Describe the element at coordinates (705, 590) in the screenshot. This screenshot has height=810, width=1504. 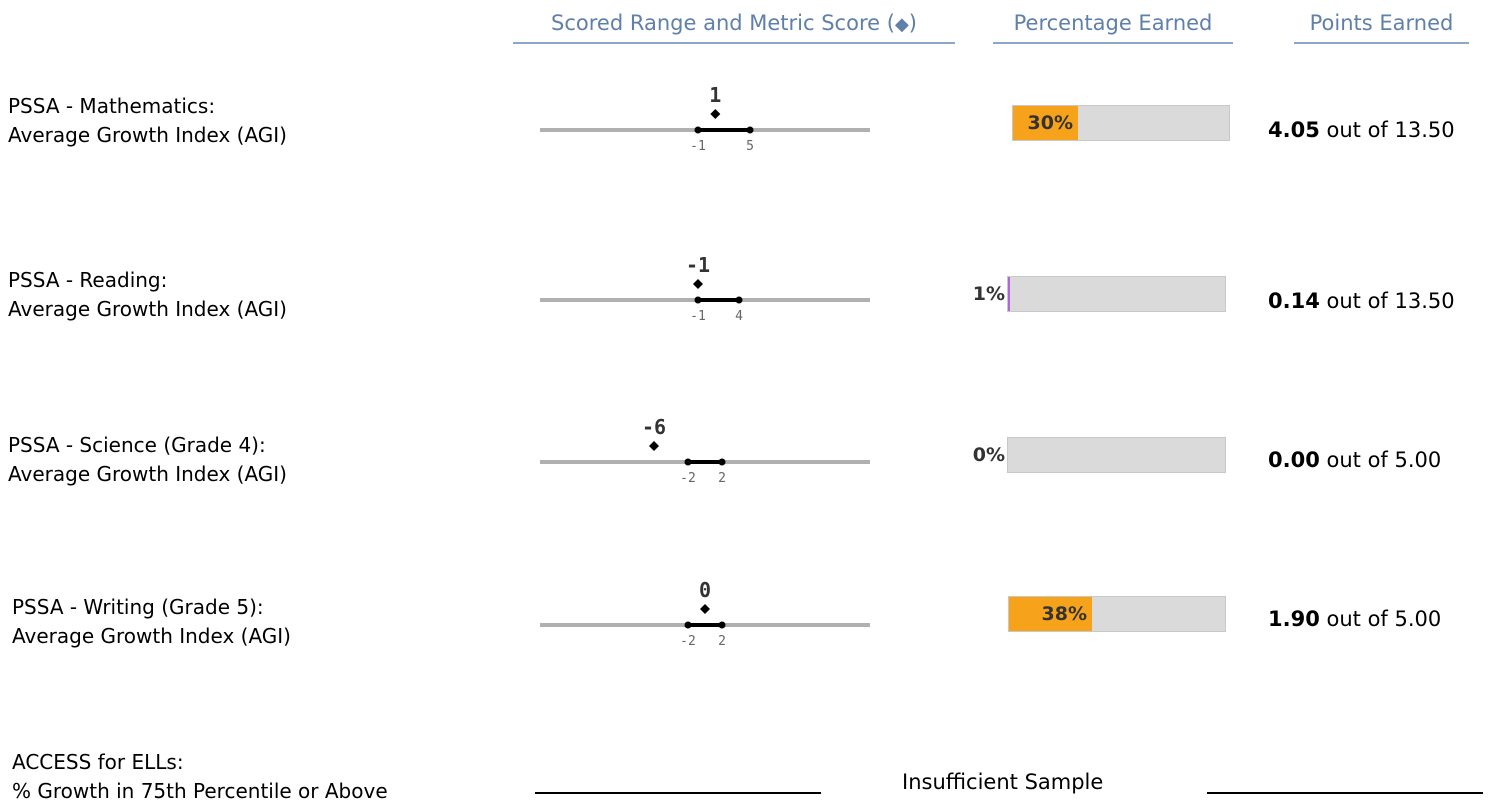
I see `metric-score-label: 0` at that location.